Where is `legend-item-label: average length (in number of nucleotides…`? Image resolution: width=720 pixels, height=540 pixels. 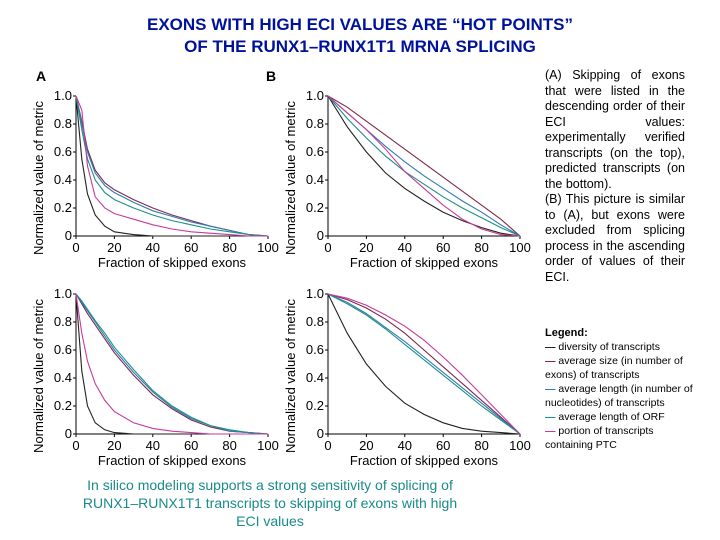 legend-item-label: average length (in number of nucleotides… is located at coordinates (619, 396).